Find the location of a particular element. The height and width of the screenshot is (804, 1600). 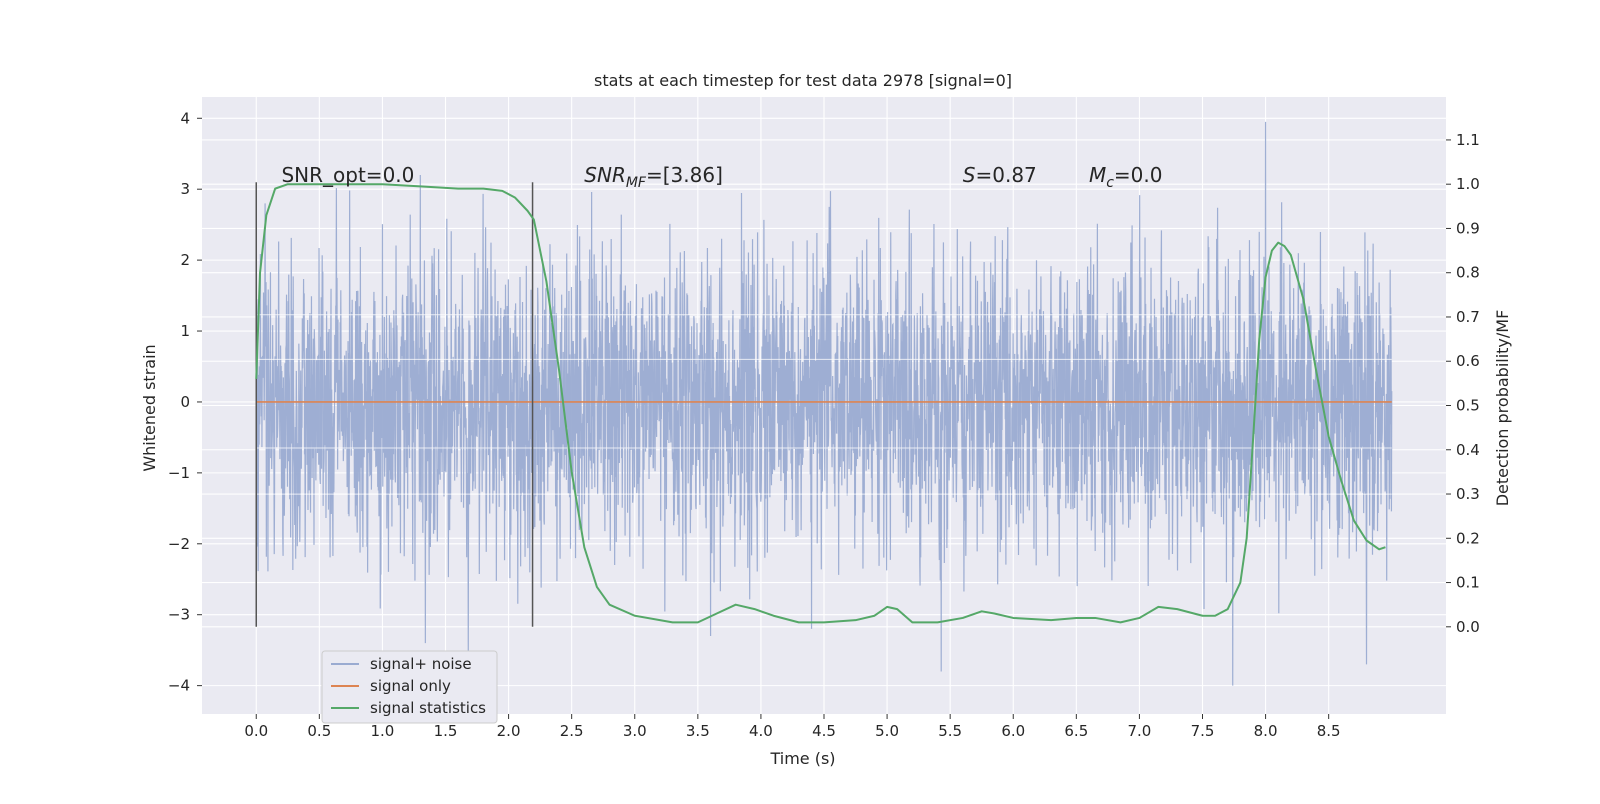

legend-label-signal-only: signal only is located at coordinates (410, 686).